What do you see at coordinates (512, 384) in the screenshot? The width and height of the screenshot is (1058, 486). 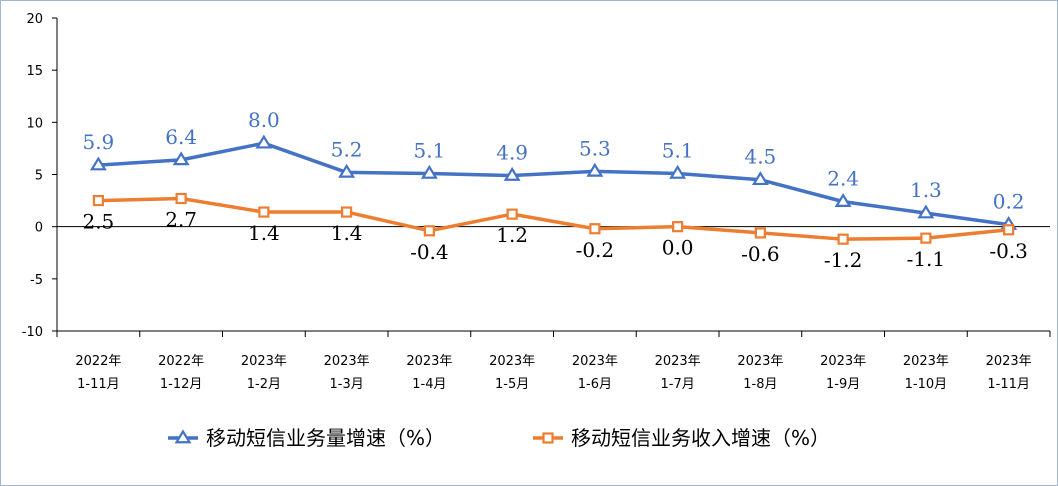 I see `x-tick-label: 1-5月` at bounding box center [512, 384].